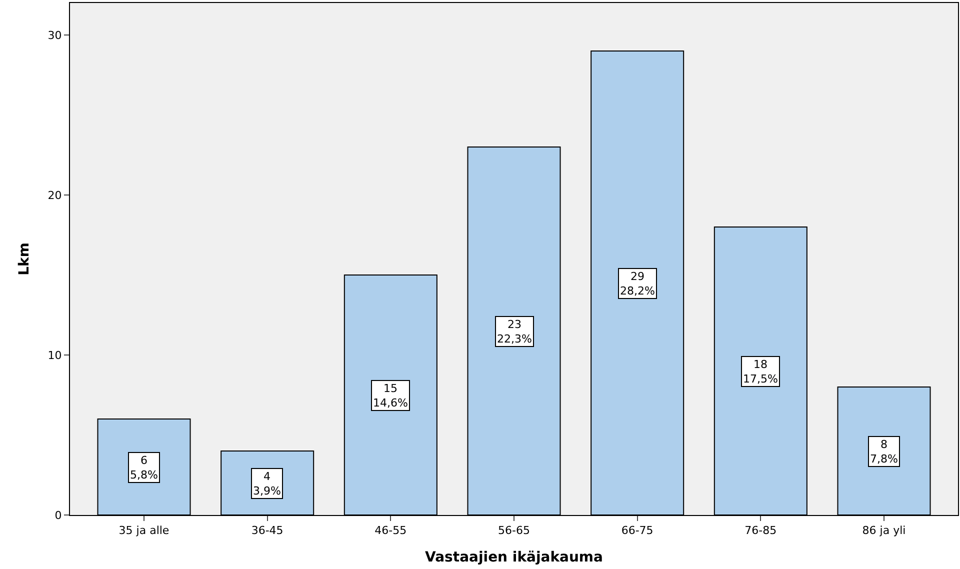  What do you see at coordinates (55, 195) in the screenshot?
I see `y-tick-label: 20` at bounding box center [55, 195].